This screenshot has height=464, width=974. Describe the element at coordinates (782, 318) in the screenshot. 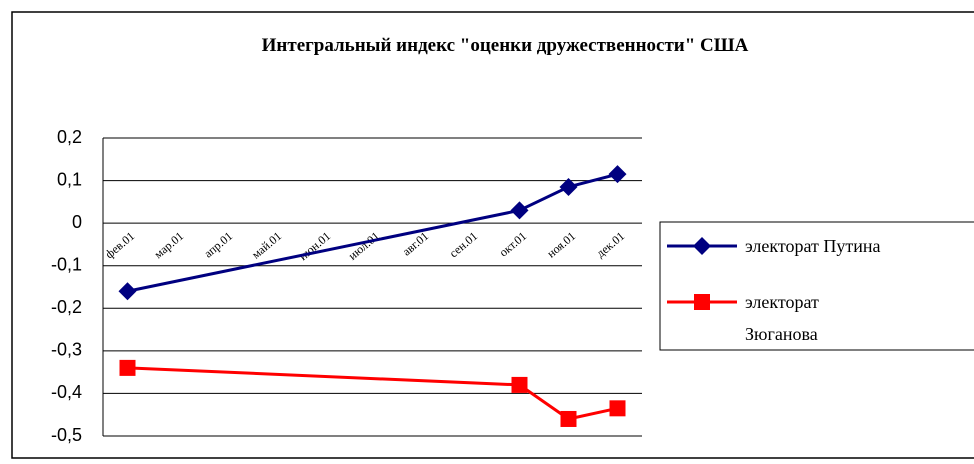

I see `legend-label: электорат Зюганова` at that location.